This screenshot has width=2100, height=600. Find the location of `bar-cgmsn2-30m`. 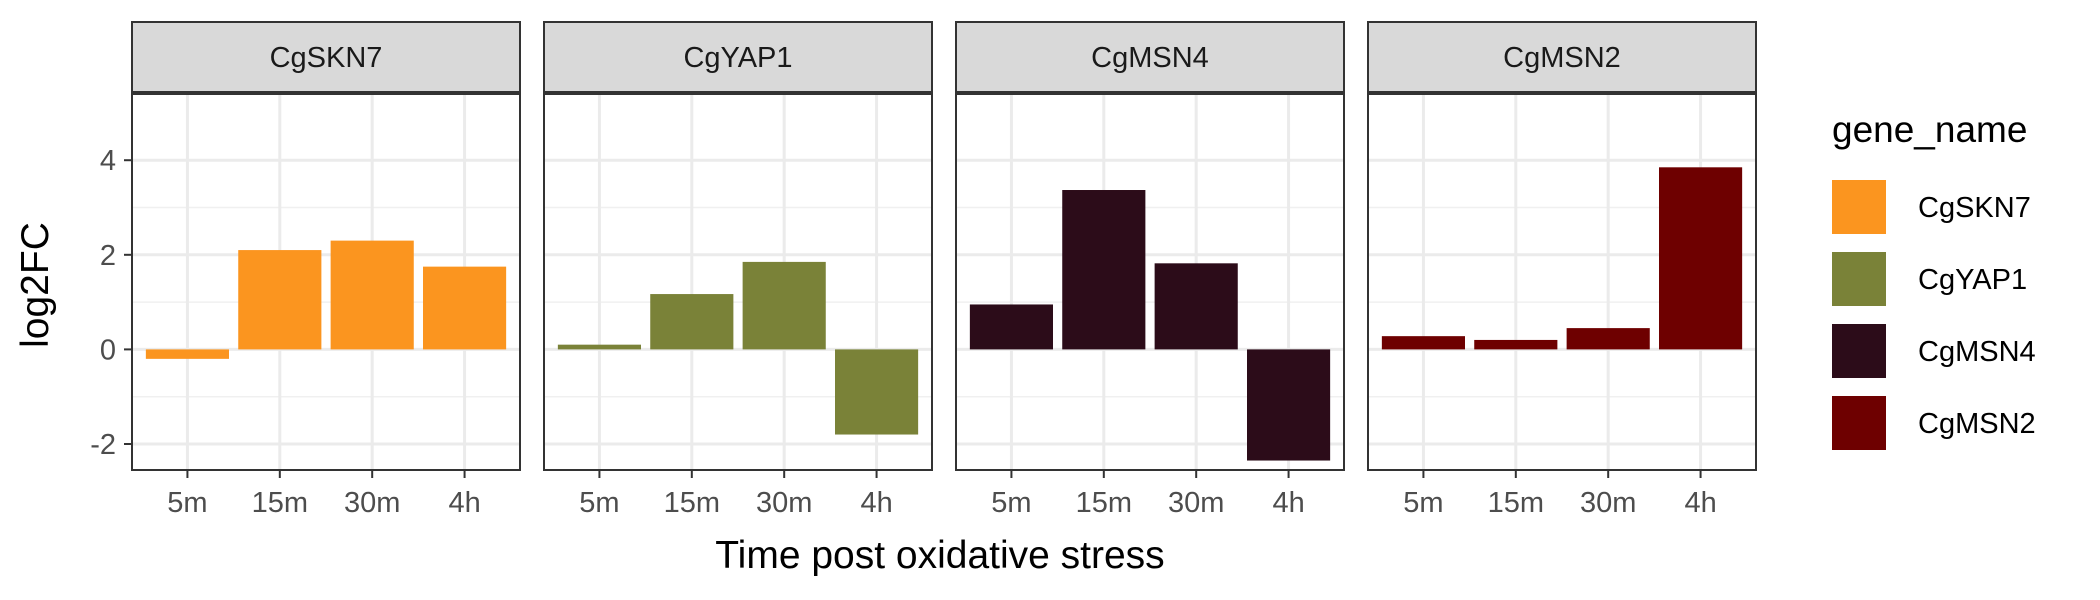

bar-cgmsn2-30m is located at coordinates (1608, 339).